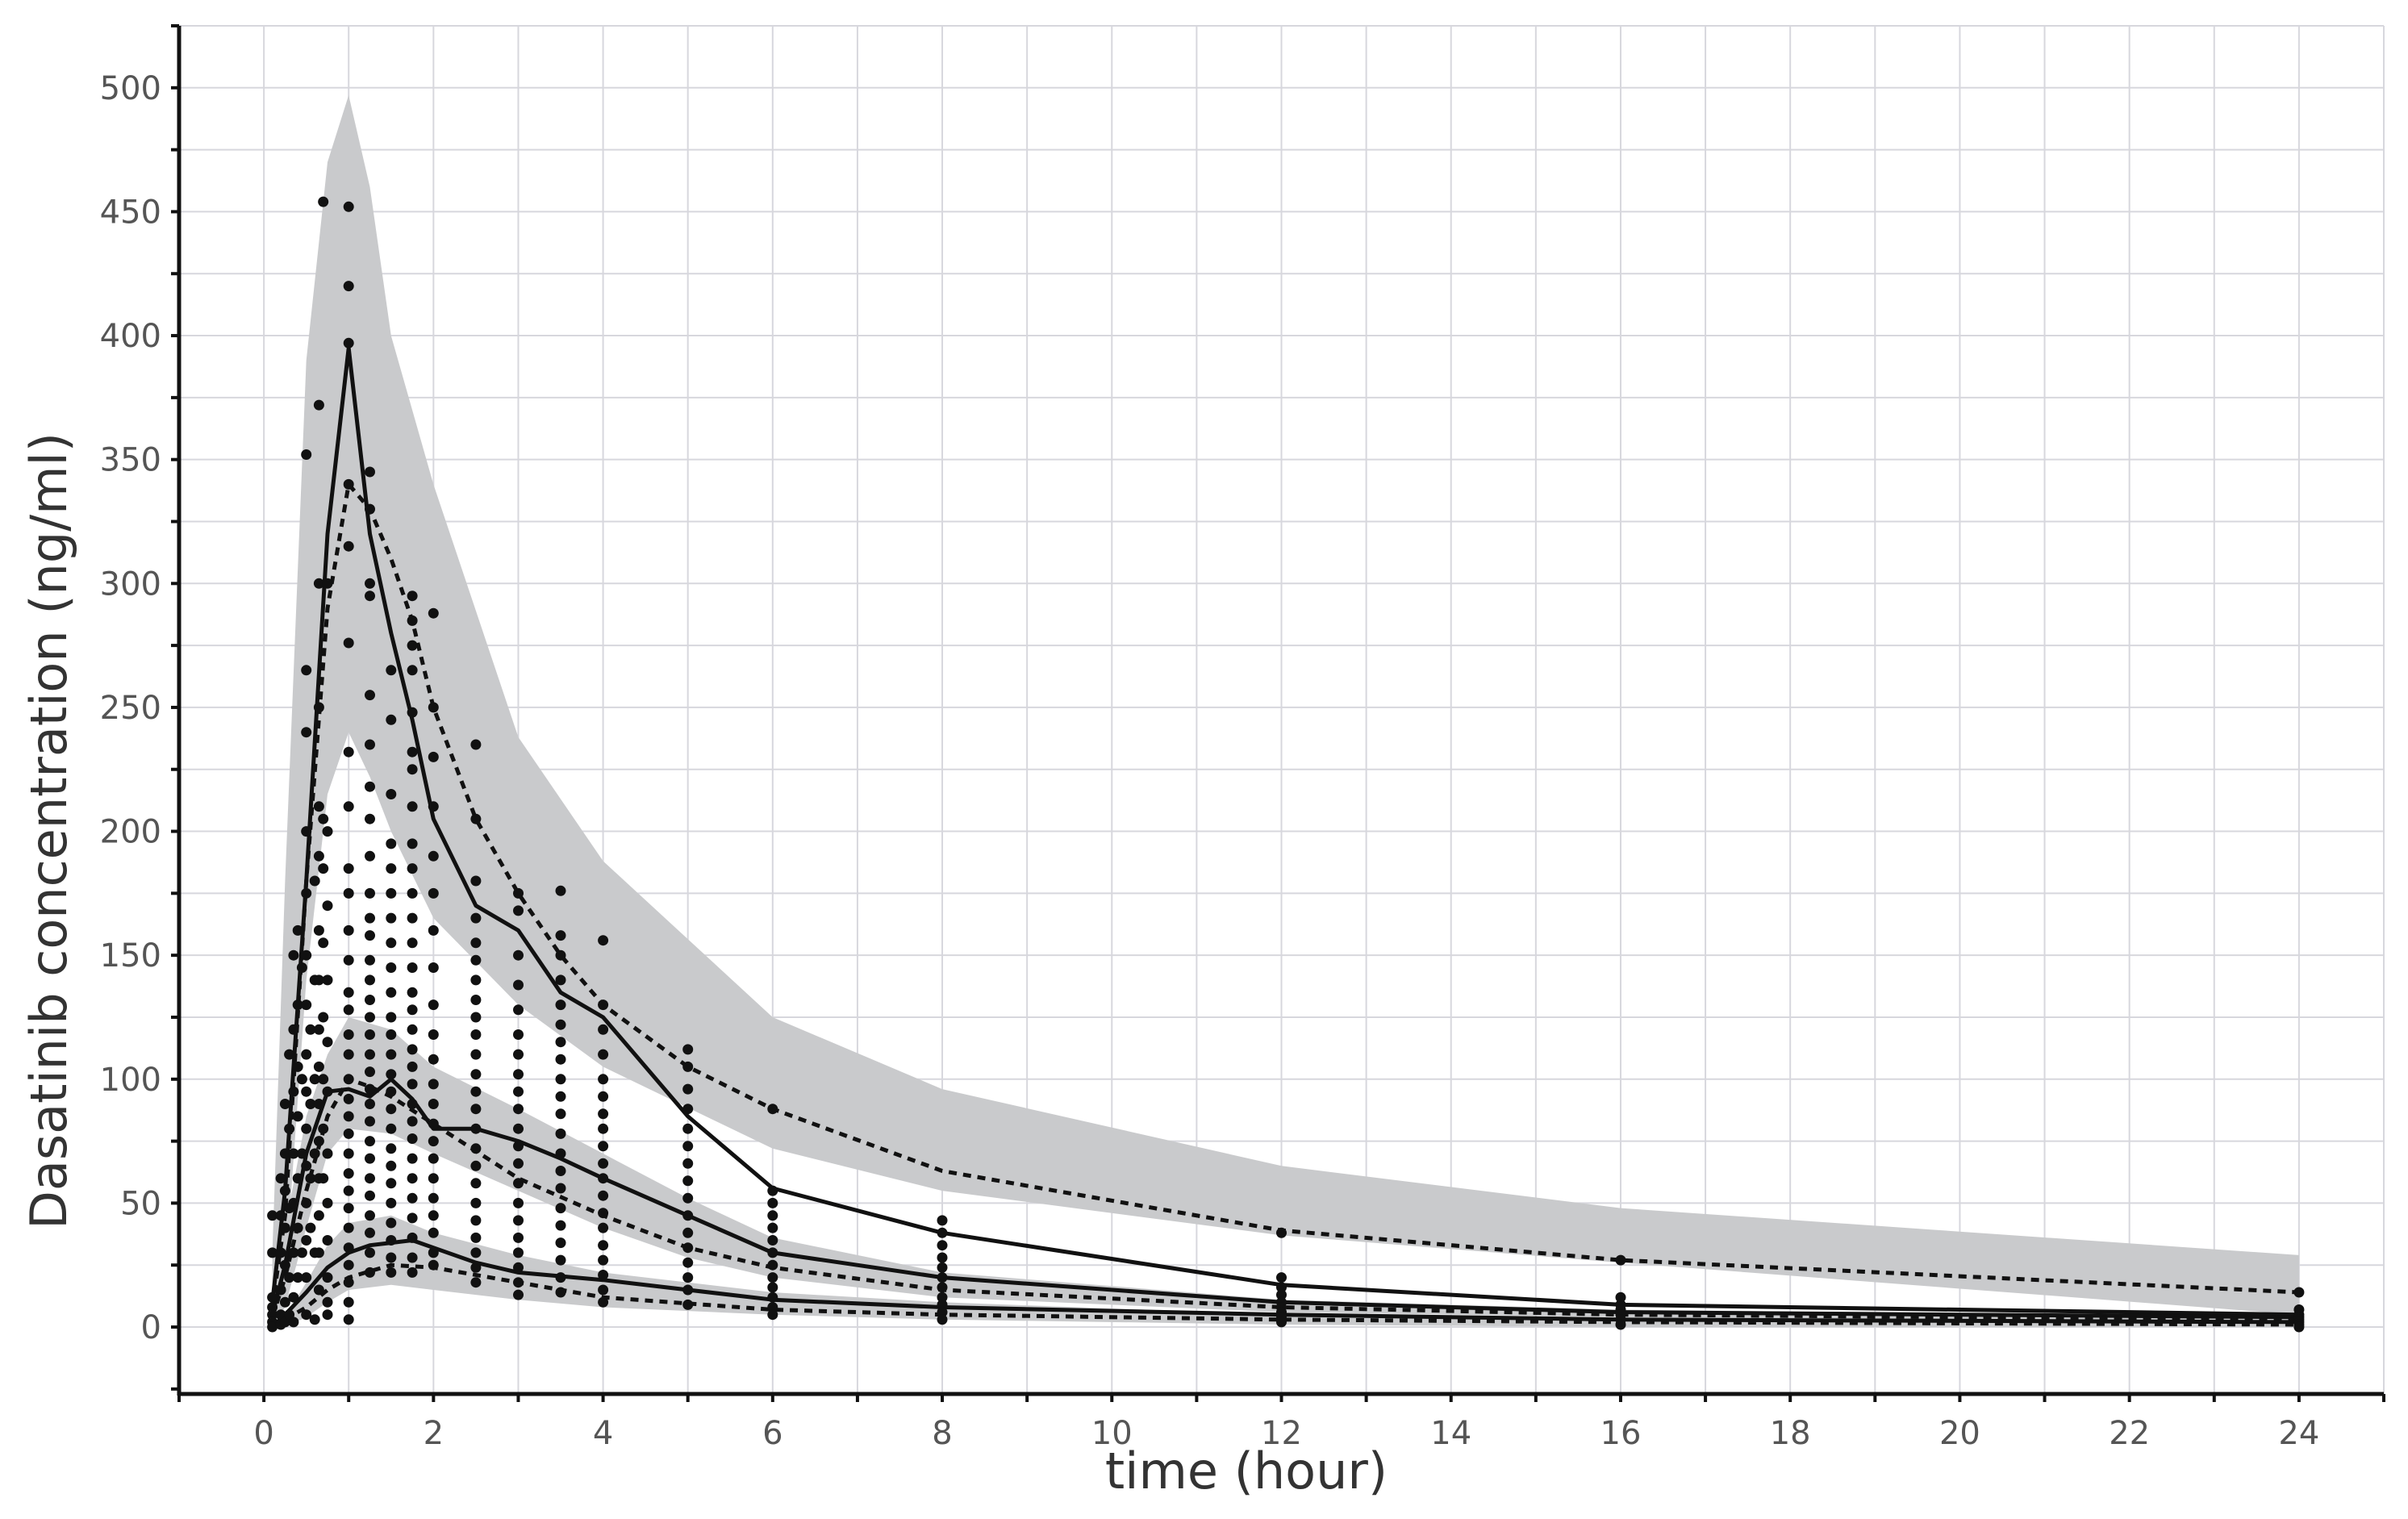 The image size is (2408, 1519). What do you see at coordinates (130, 460) in the screenshot?
I see `y-tick-label: 350` at bounding box center [130, 460].